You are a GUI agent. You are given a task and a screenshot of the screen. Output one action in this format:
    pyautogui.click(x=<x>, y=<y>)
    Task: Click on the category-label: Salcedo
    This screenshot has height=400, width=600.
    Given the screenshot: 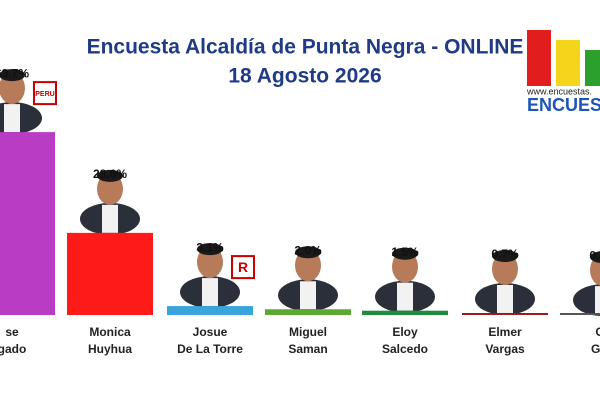 What is the action you would take?
    pyautogui.click(x=405, y=349)
    